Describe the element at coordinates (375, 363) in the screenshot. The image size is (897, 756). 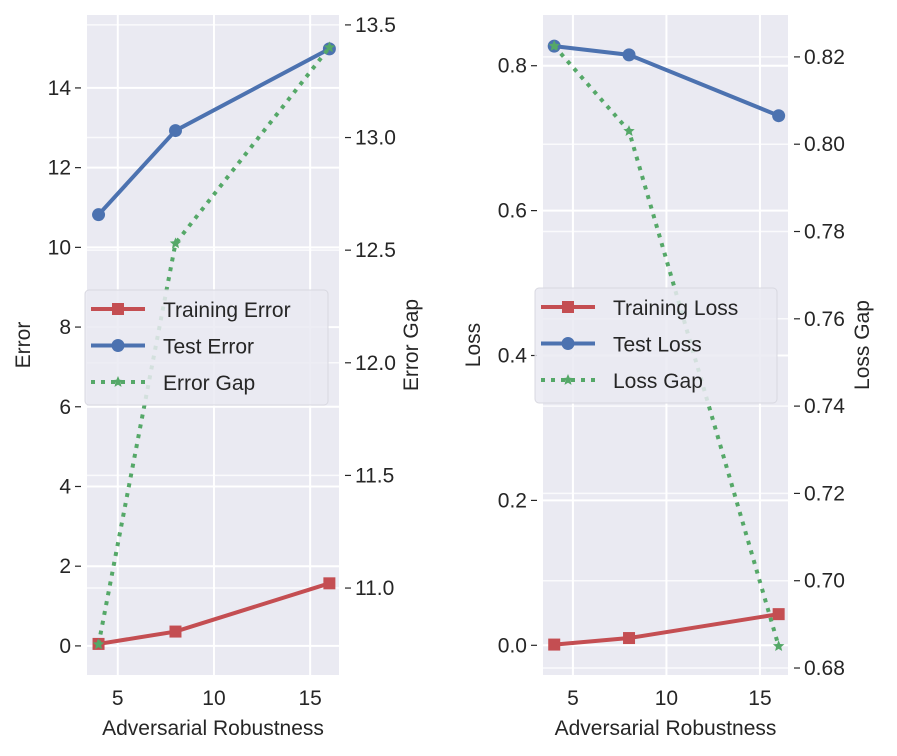
I see `y-right-tick-label: 12.0` at that location.